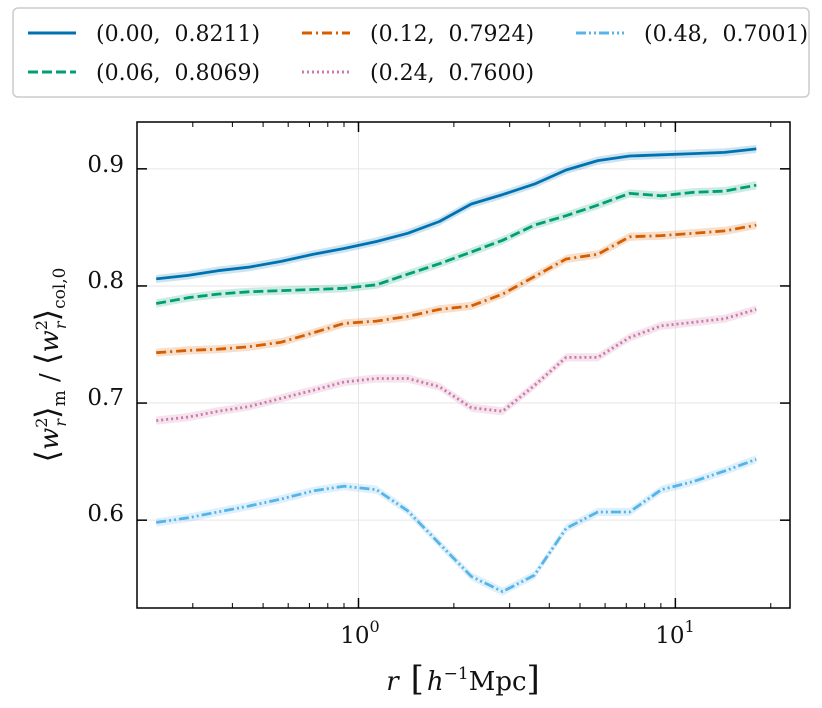  What do you see at coordinates (417, 679) in the screenshot?
I see `x-axis-bracket-open: [` at bounding box center [417, 679].